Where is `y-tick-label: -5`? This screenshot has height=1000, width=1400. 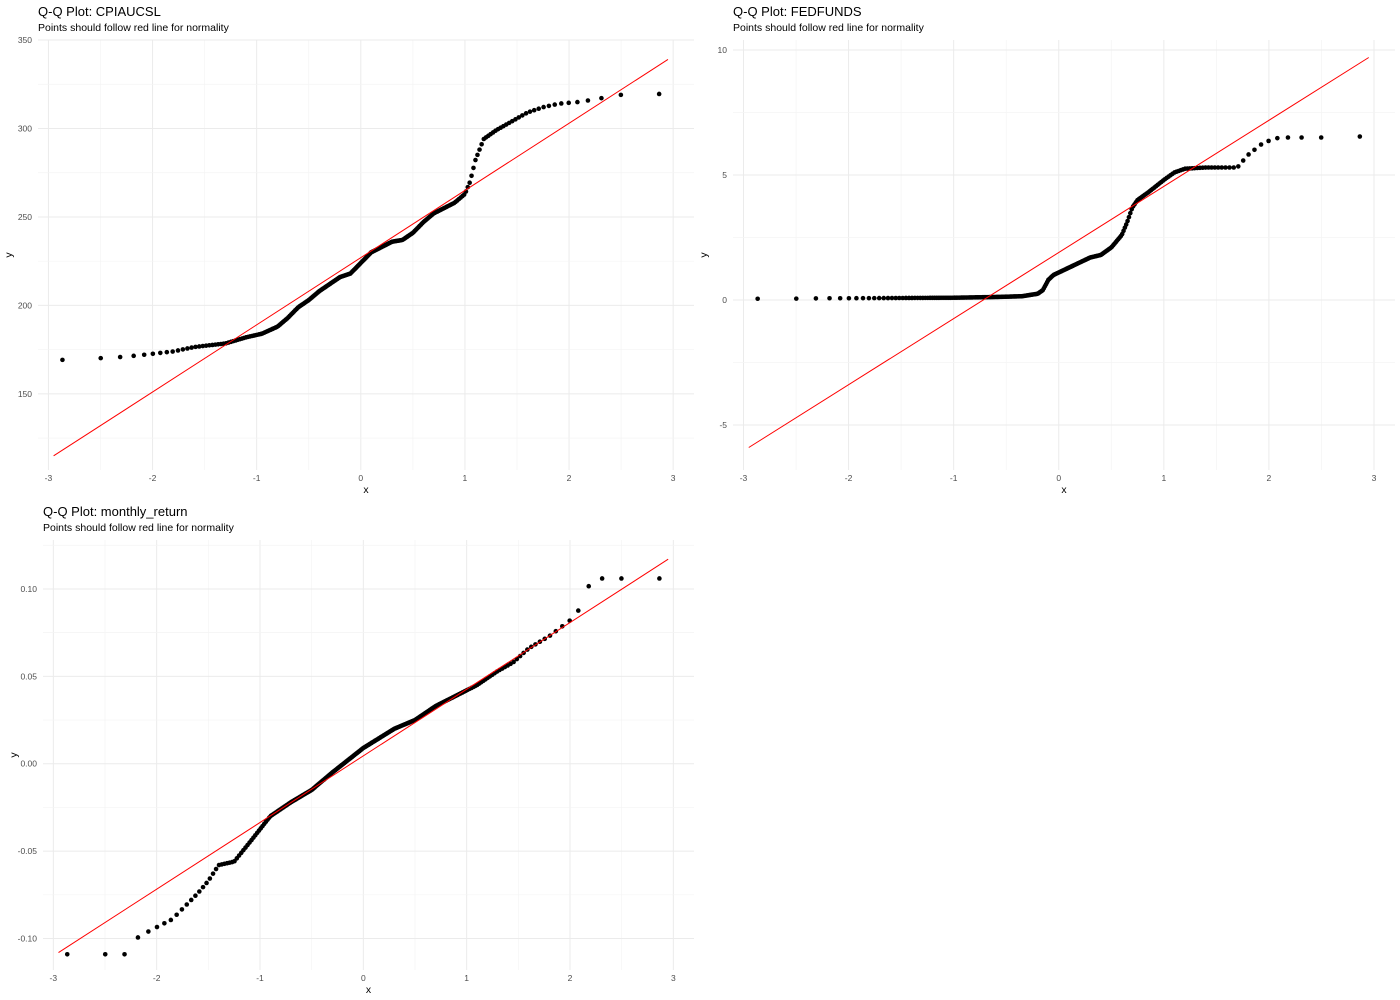 y-tick-label: -5 is located at coordinates (723, 425).